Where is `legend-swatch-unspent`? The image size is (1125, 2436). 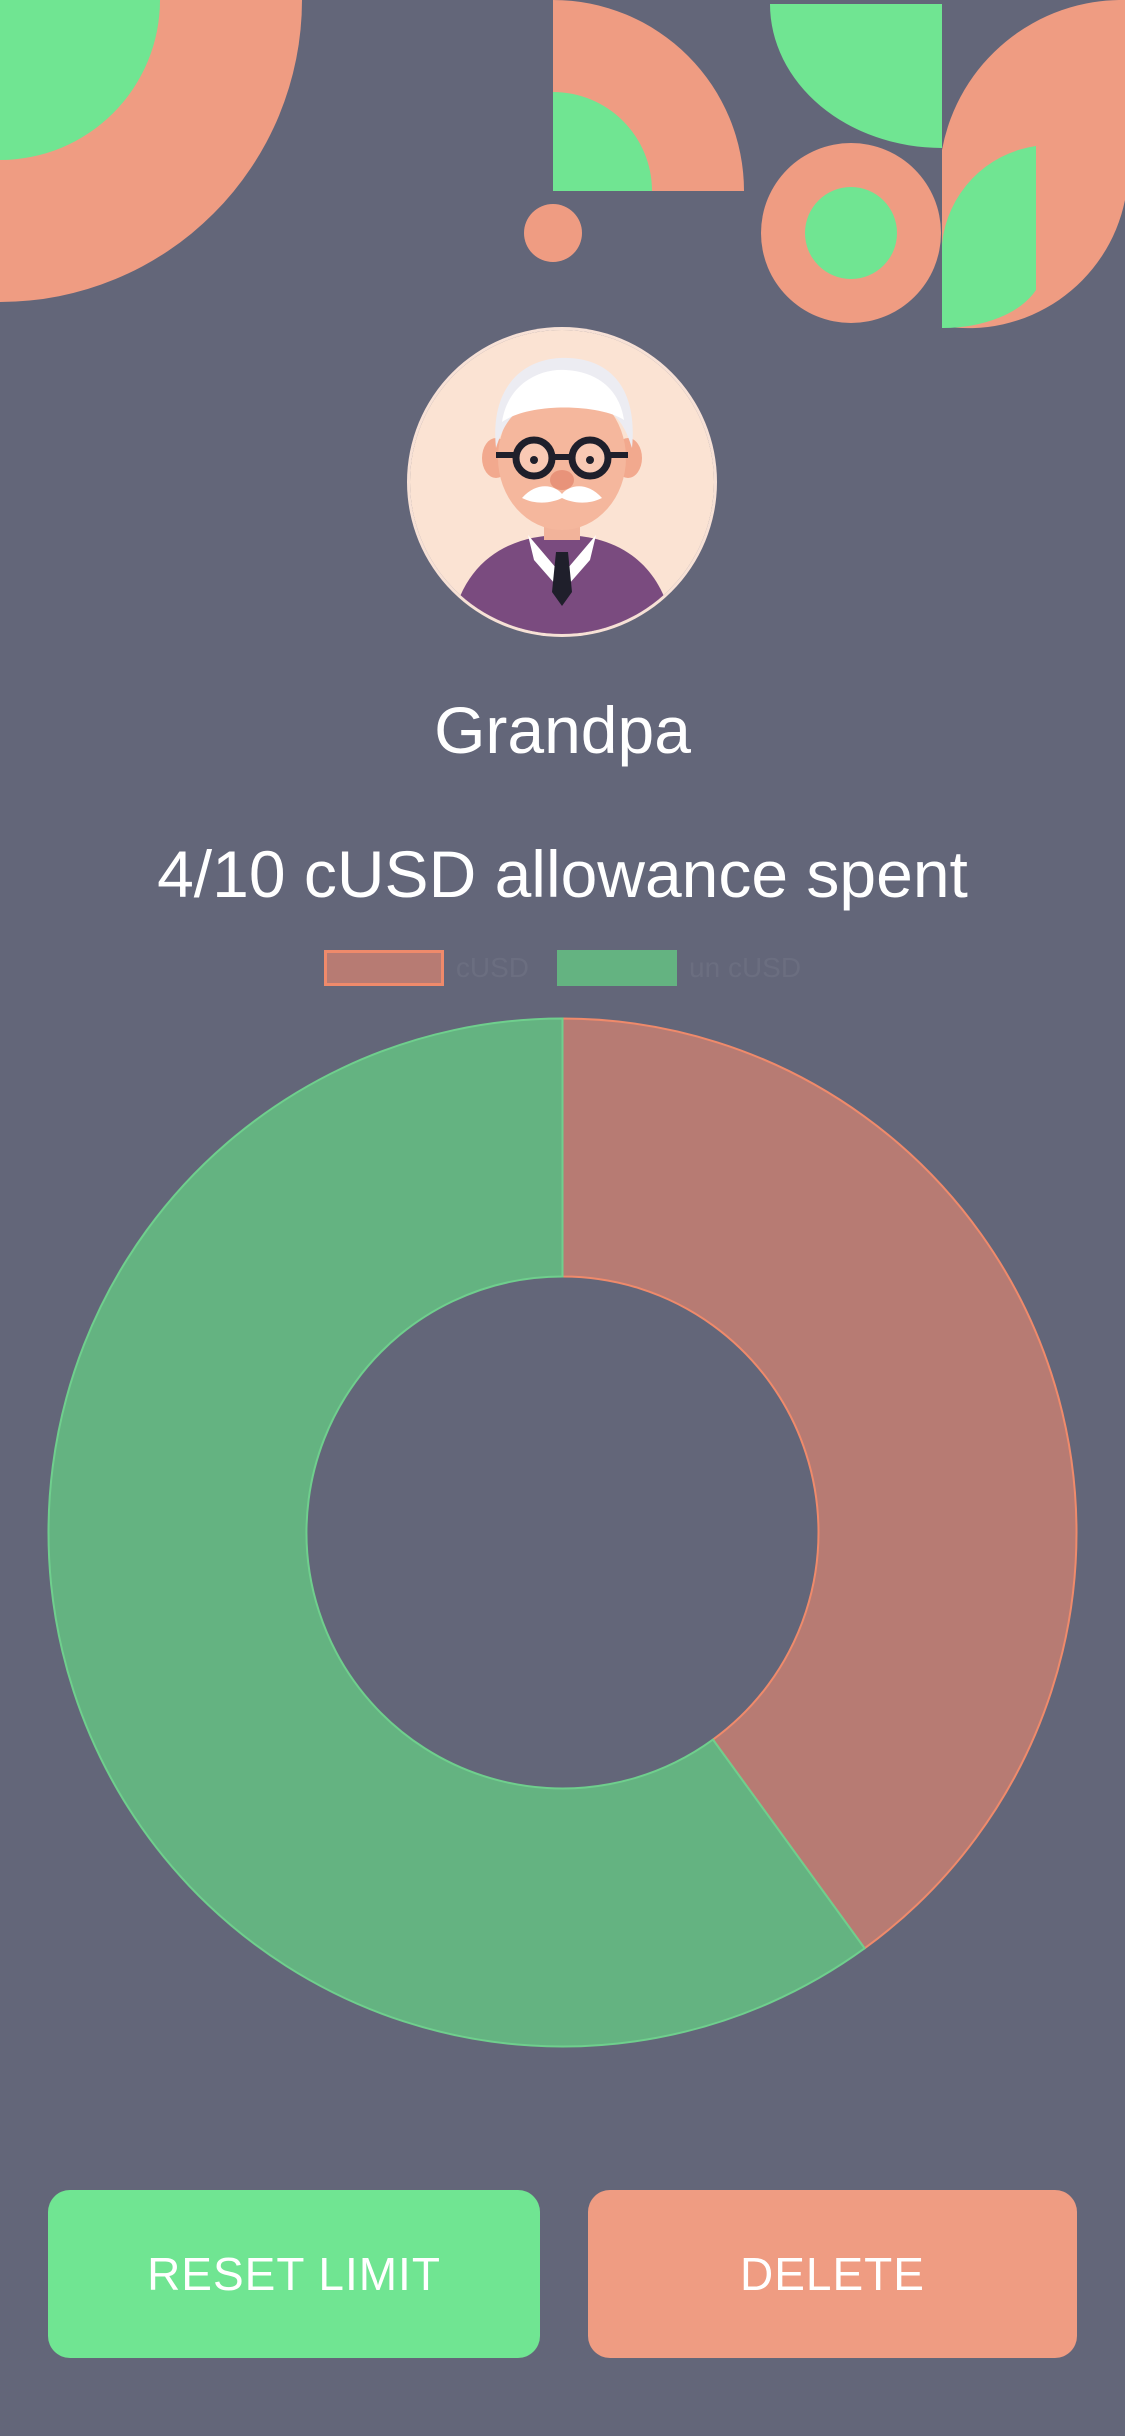
legend-swatch-unspent is located at coordinates (617, 968).